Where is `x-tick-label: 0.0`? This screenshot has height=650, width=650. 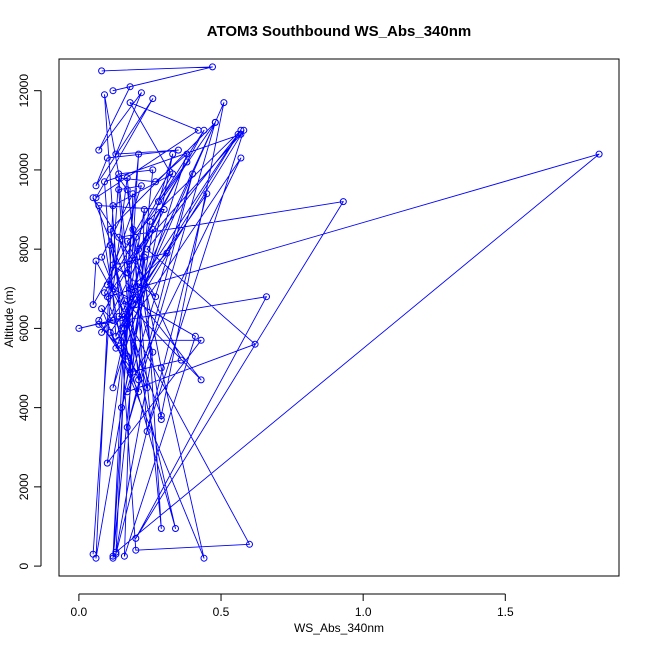 x-tick-label: 0.0 is located at coordinates (79, 612).